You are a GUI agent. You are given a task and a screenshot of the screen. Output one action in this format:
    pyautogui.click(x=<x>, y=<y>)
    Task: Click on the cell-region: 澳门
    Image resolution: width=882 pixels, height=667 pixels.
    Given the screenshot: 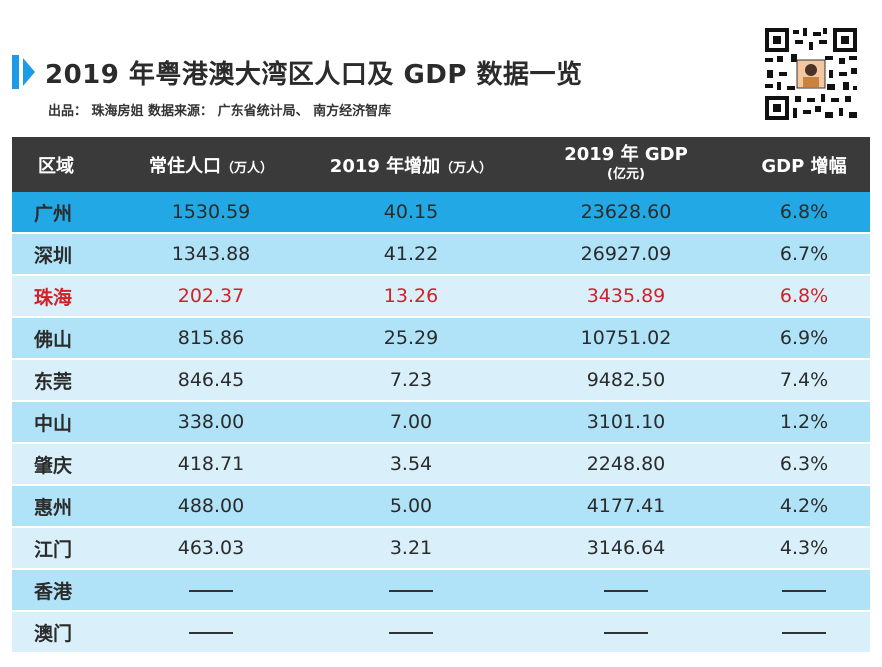 What is the action you would take?
    pyautogui.click(x=63, y=633)
    